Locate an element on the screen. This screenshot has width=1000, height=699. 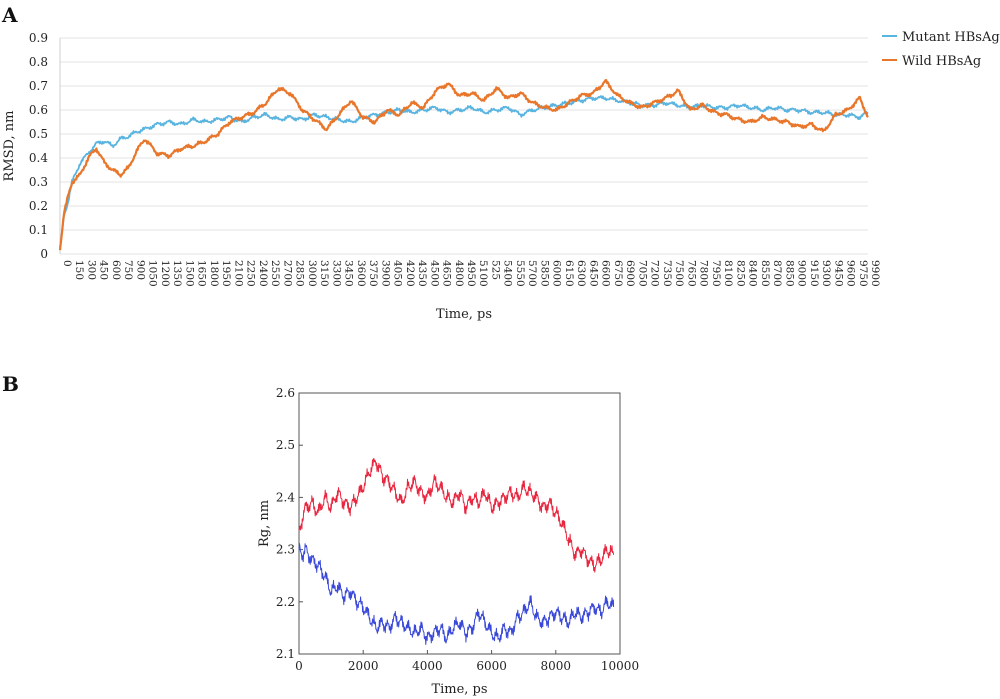
rg-x-axis-label: Time, ps is located at coordinates (459, 689).